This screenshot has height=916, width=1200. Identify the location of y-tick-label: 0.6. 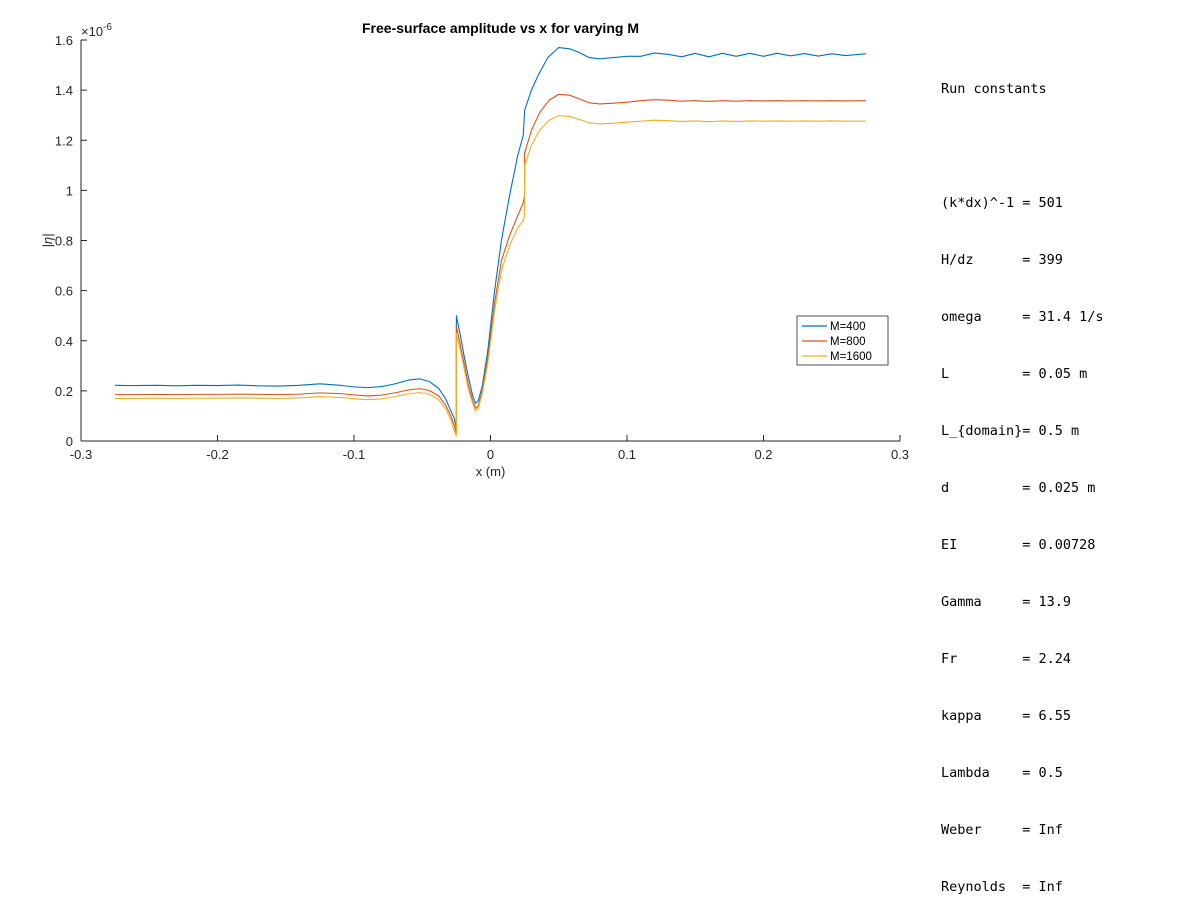
(64, 291).